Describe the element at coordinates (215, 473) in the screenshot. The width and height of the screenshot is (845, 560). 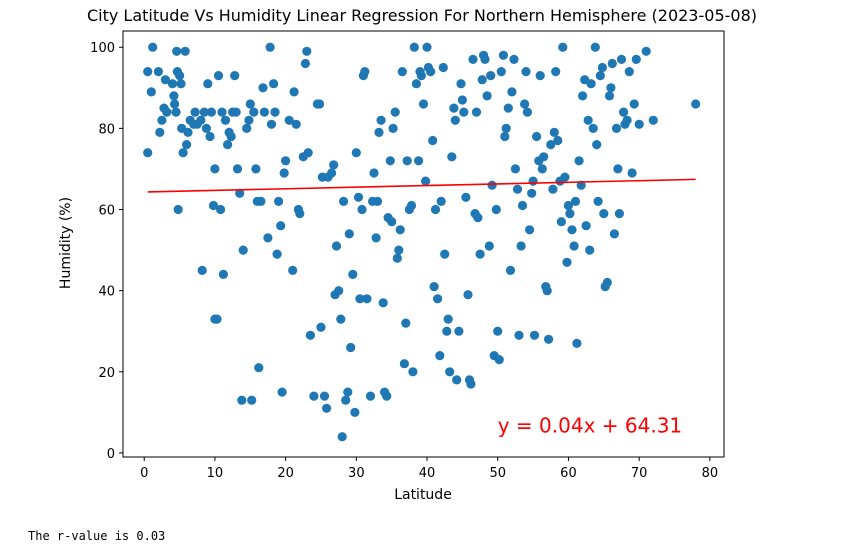
I see `x-tick-label: 10` at that location.